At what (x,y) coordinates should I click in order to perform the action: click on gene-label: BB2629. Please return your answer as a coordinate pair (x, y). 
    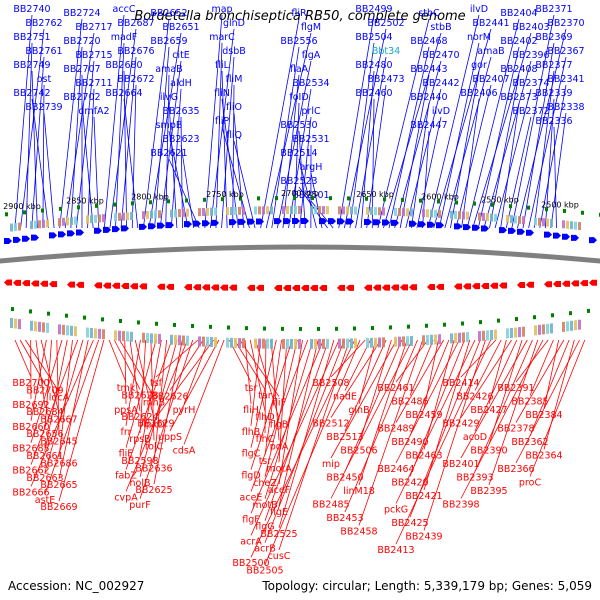
    Looking at the image, I should click on (155, 424).